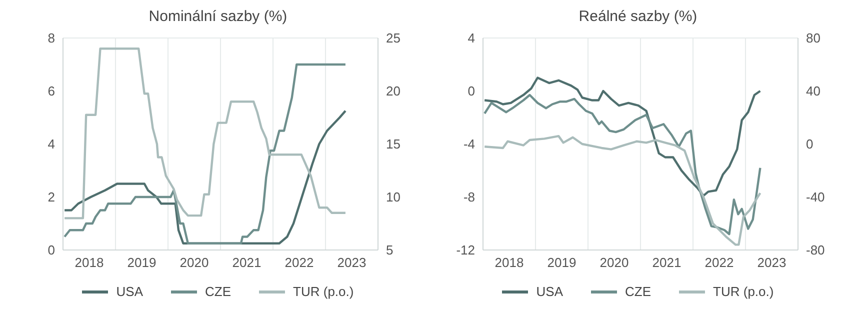 This screenshot has width=849, height=324. What do you see at coordinates (810, 144) in the screenshot?
I see `y2-tick-label: 0` at bounding box center [810, 144].